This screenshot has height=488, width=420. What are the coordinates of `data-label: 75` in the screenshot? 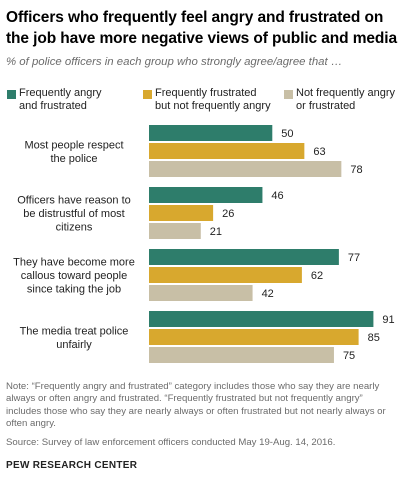 It's located at (349, 356).